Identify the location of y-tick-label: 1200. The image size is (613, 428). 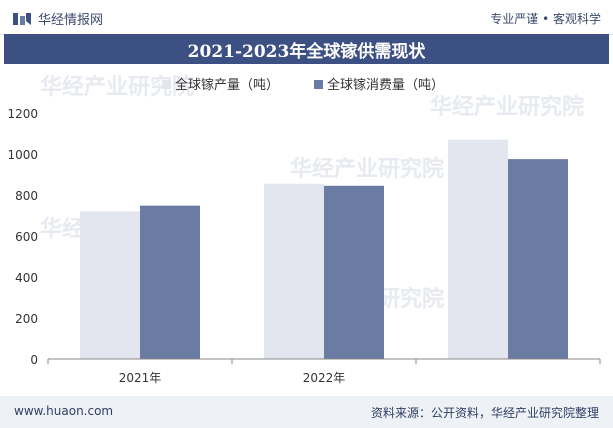
(22, 114).